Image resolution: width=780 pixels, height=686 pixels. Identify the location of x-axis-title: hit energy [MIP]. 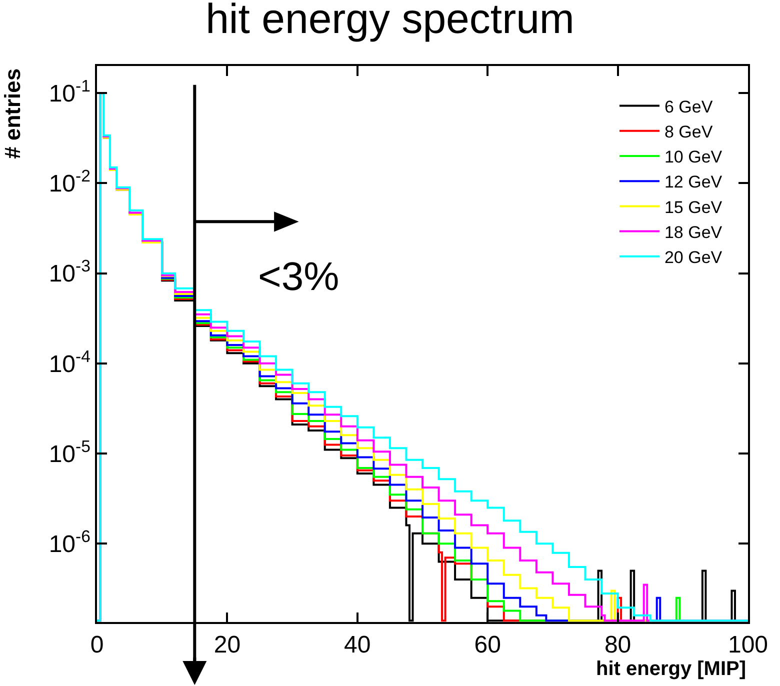
(671, 669).